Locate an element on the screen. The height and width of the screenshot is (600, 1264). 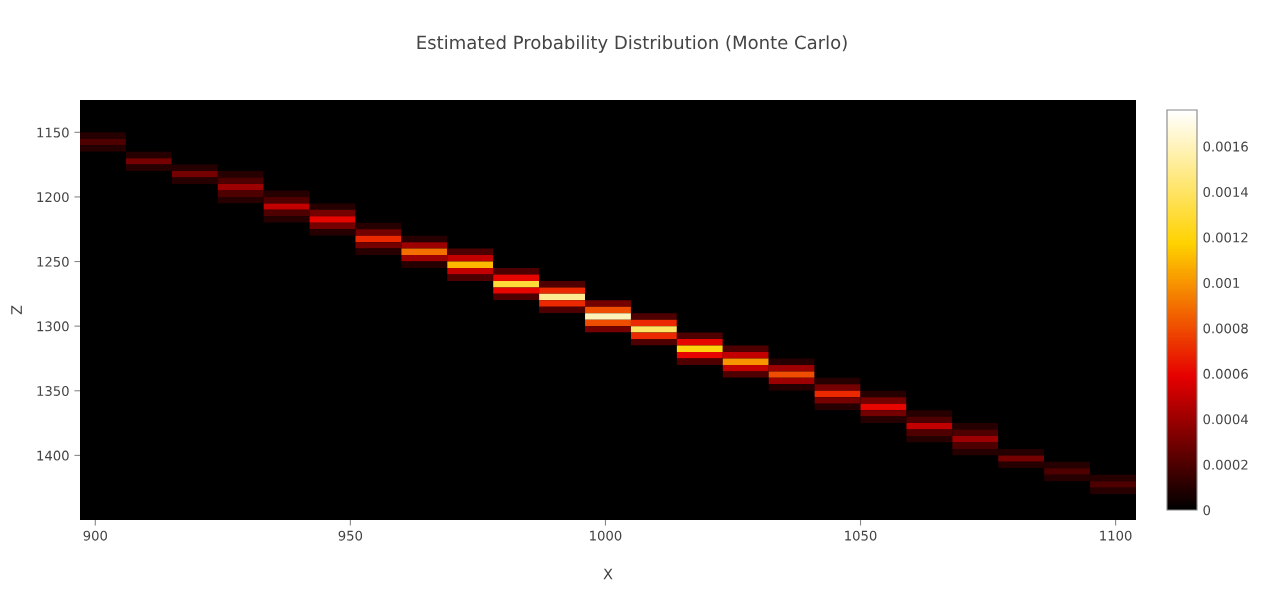
x-tick-label: 900 is located at coordinates (95, 535).